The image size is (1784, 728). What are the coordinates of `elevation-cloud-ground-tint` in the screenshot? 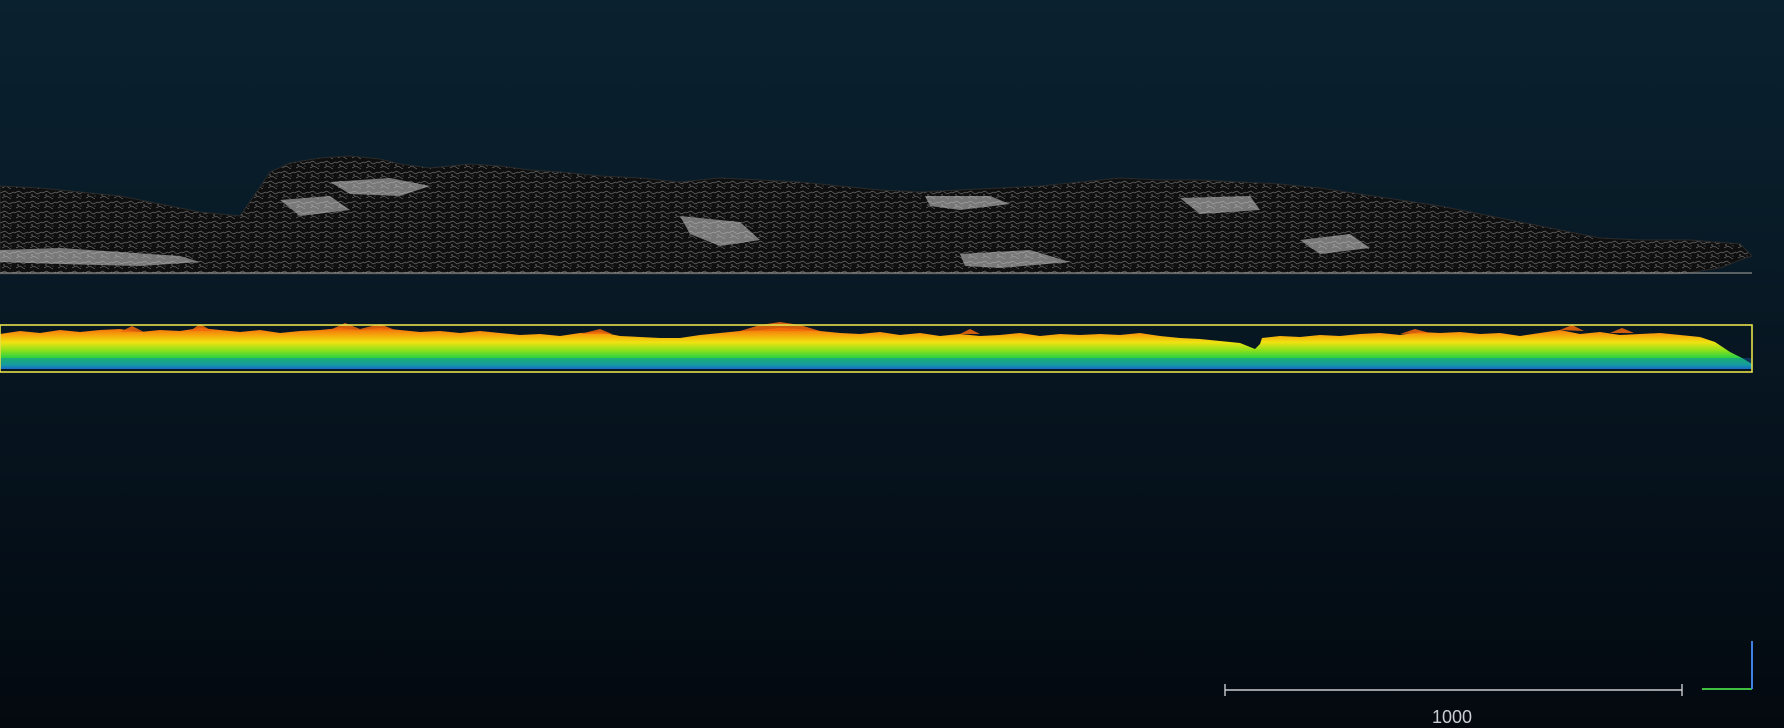 It's located at (876, 363).